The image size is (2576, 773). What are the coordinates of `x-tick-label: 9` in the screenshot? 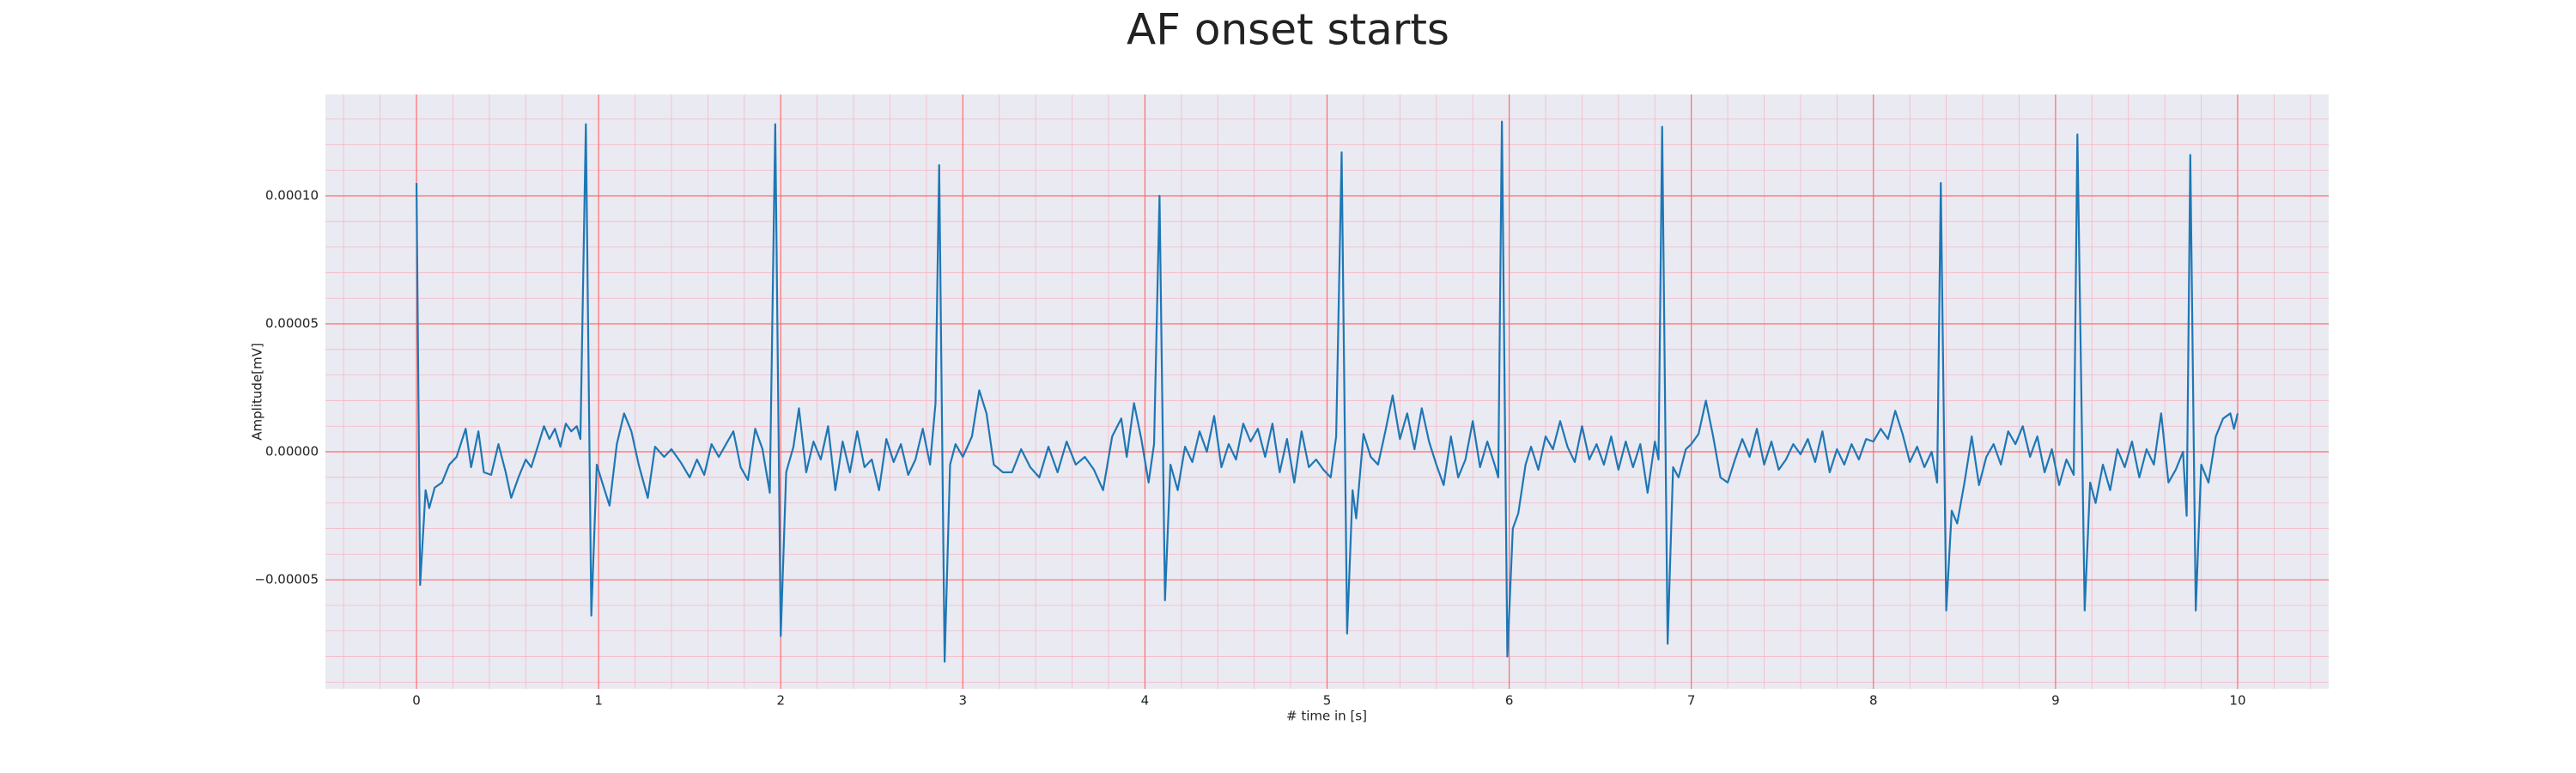 It's located at (2055, 701).